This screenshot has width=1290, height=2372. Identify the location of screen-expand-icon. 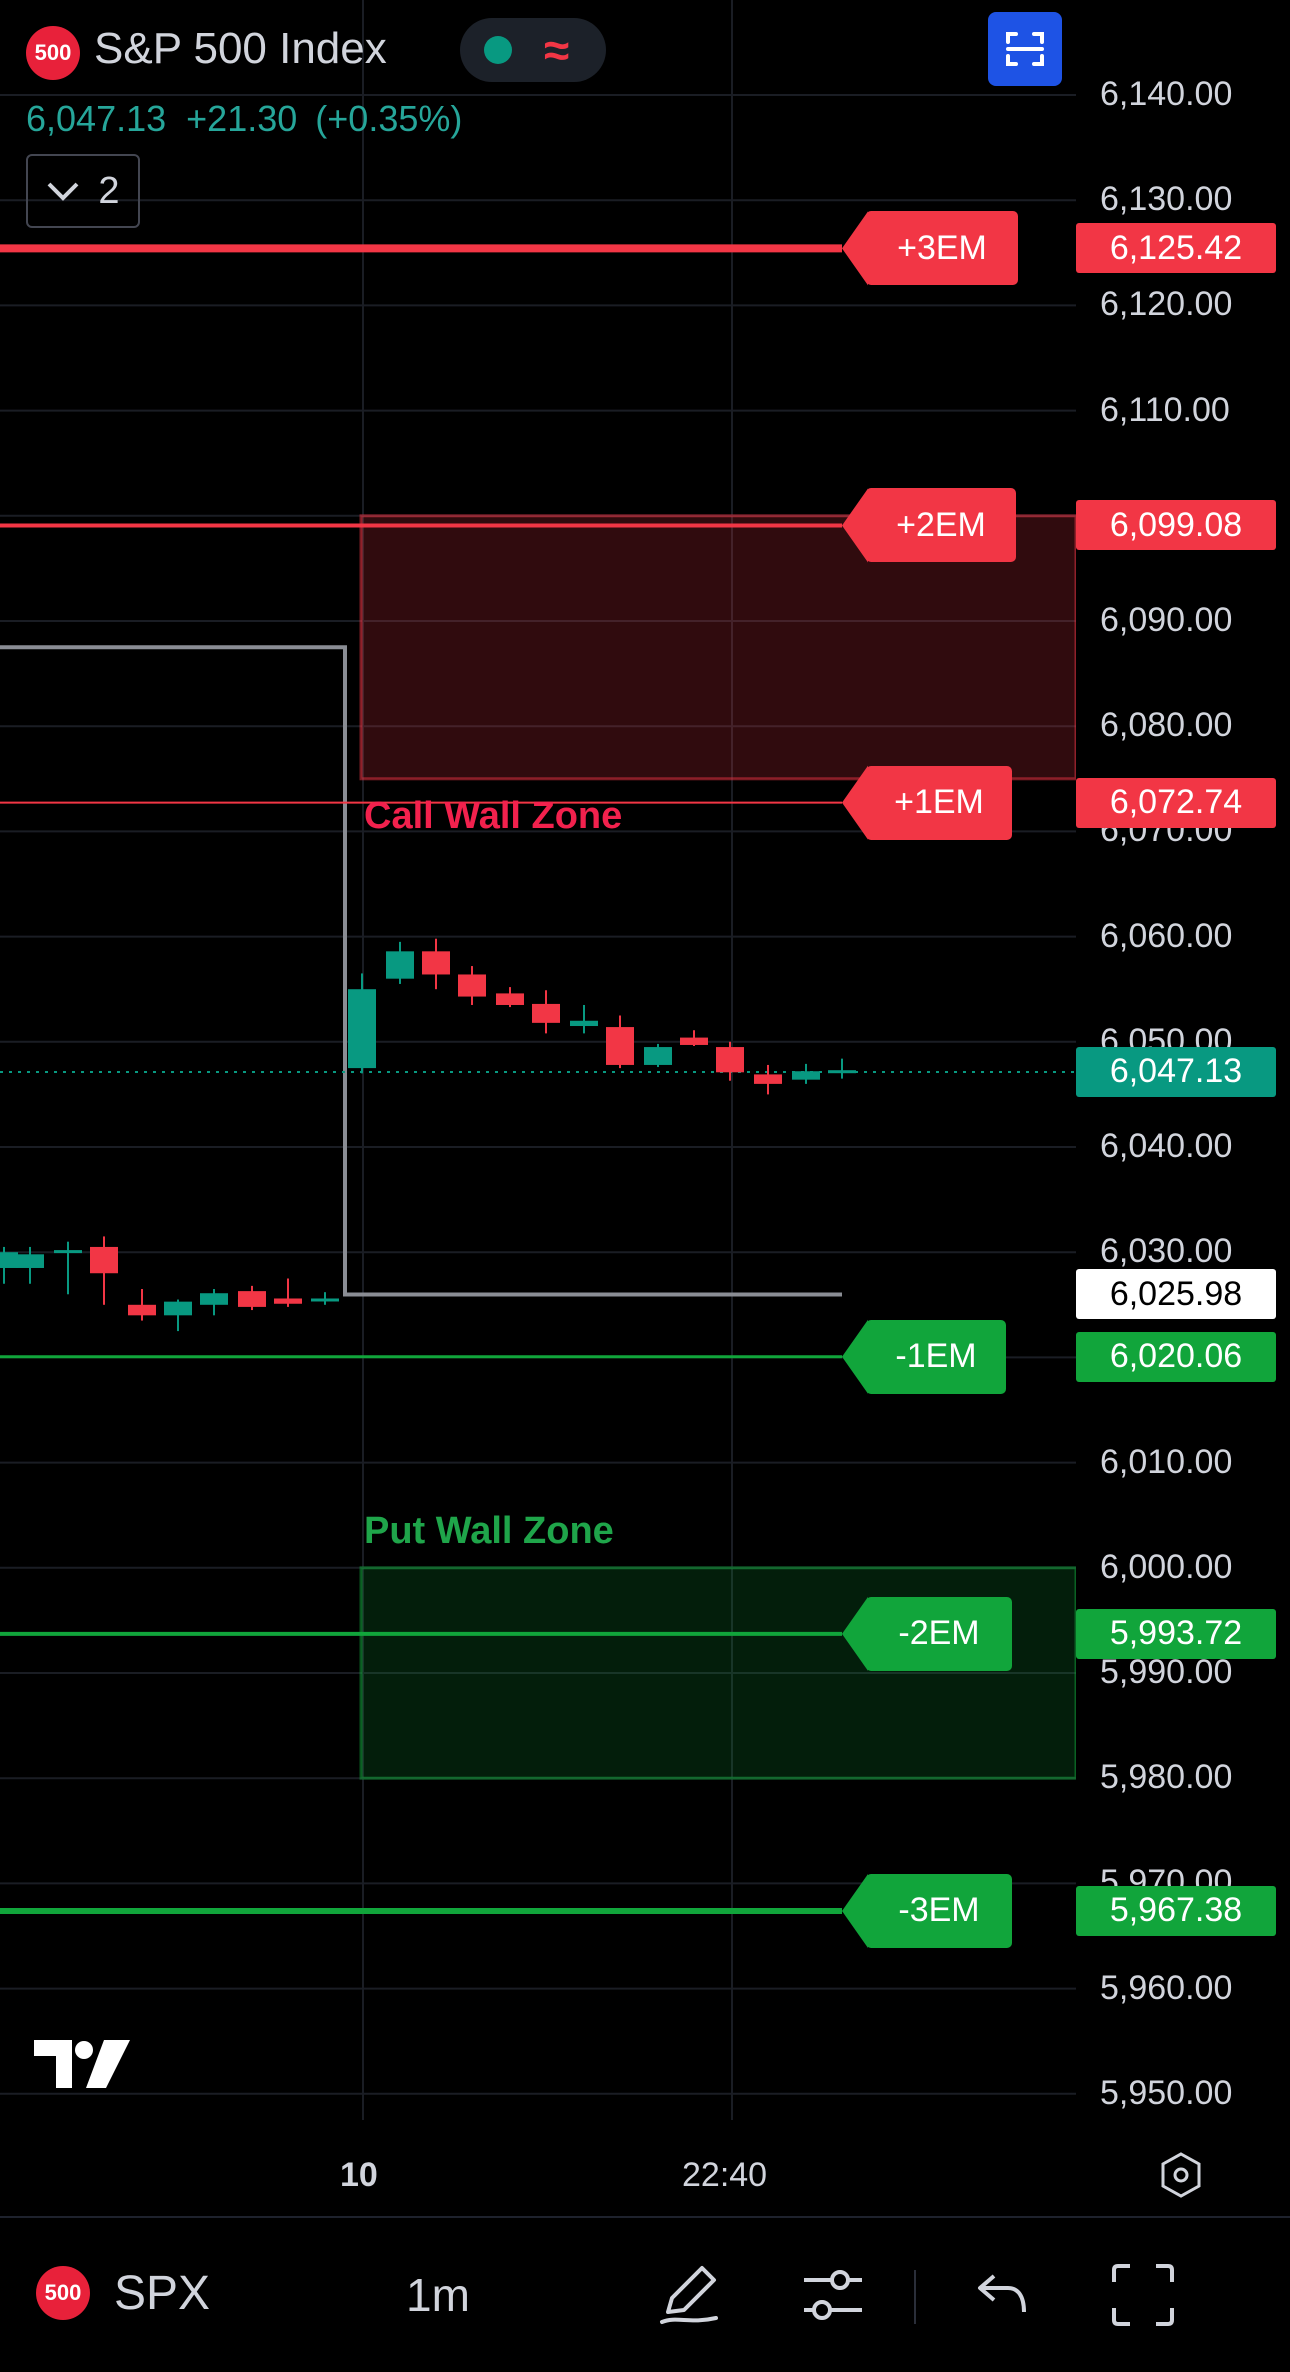
(1025, 49).